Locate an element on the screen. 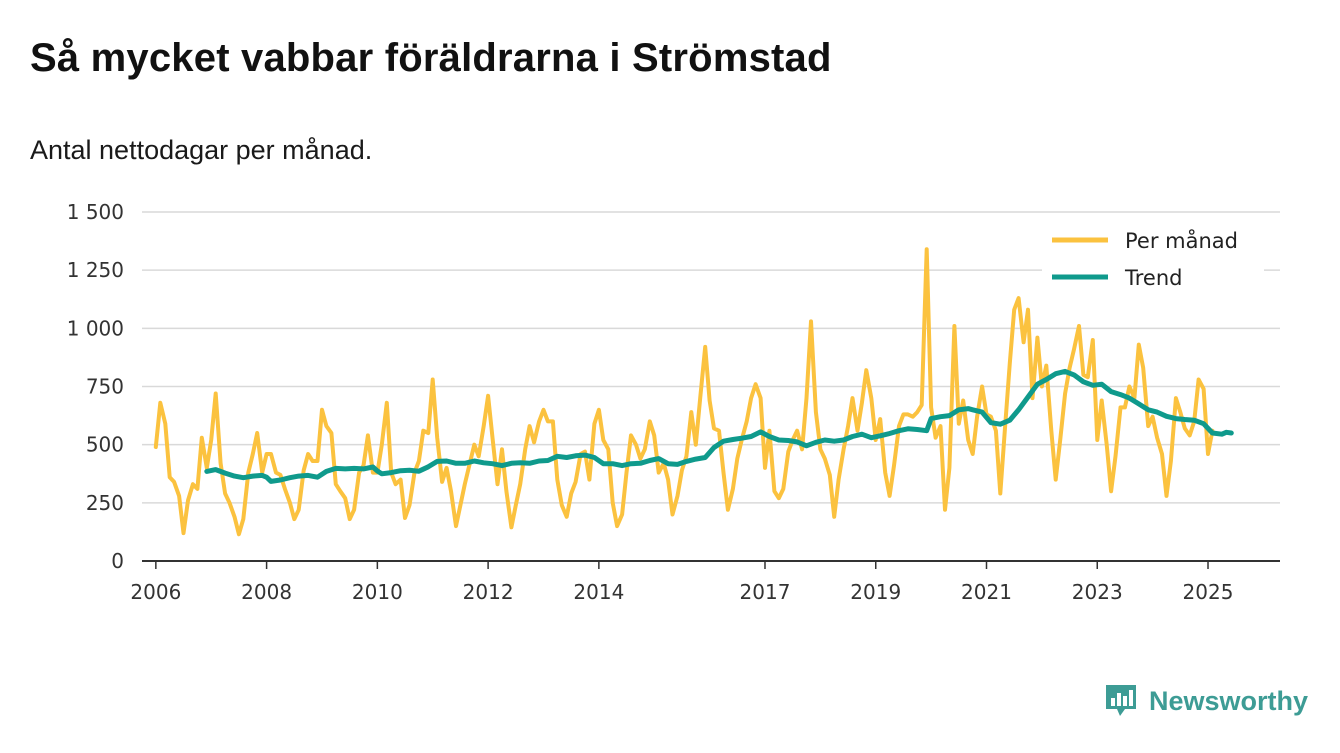 The width and height of the screenshot is (1340, 753). x-tick-label: 2008 is located at coordinates (266, 592).